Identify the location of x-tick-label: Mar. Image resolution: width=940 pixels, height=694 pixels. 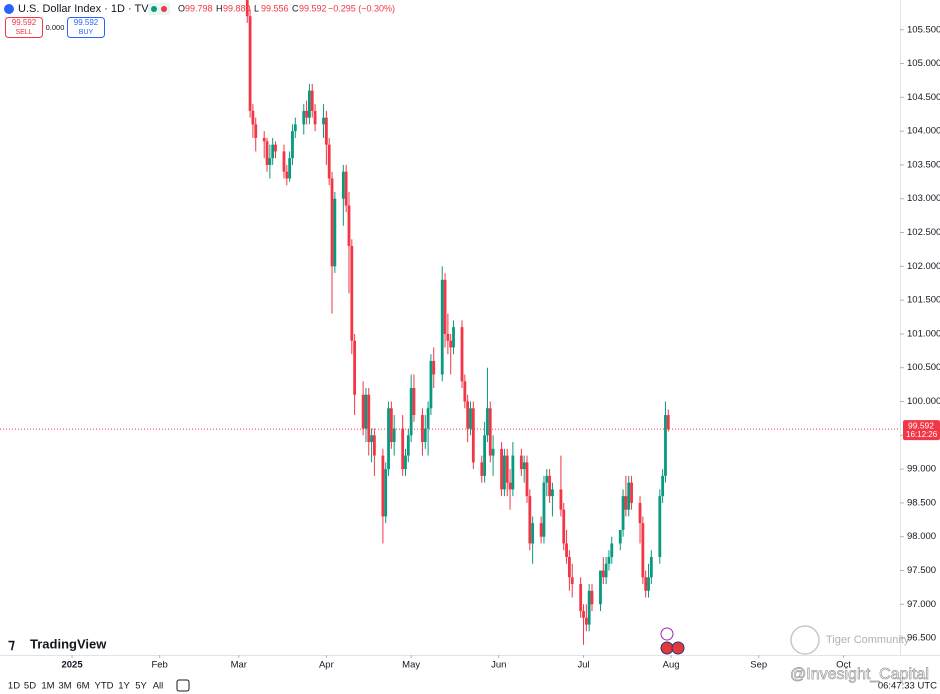
(239, 665).